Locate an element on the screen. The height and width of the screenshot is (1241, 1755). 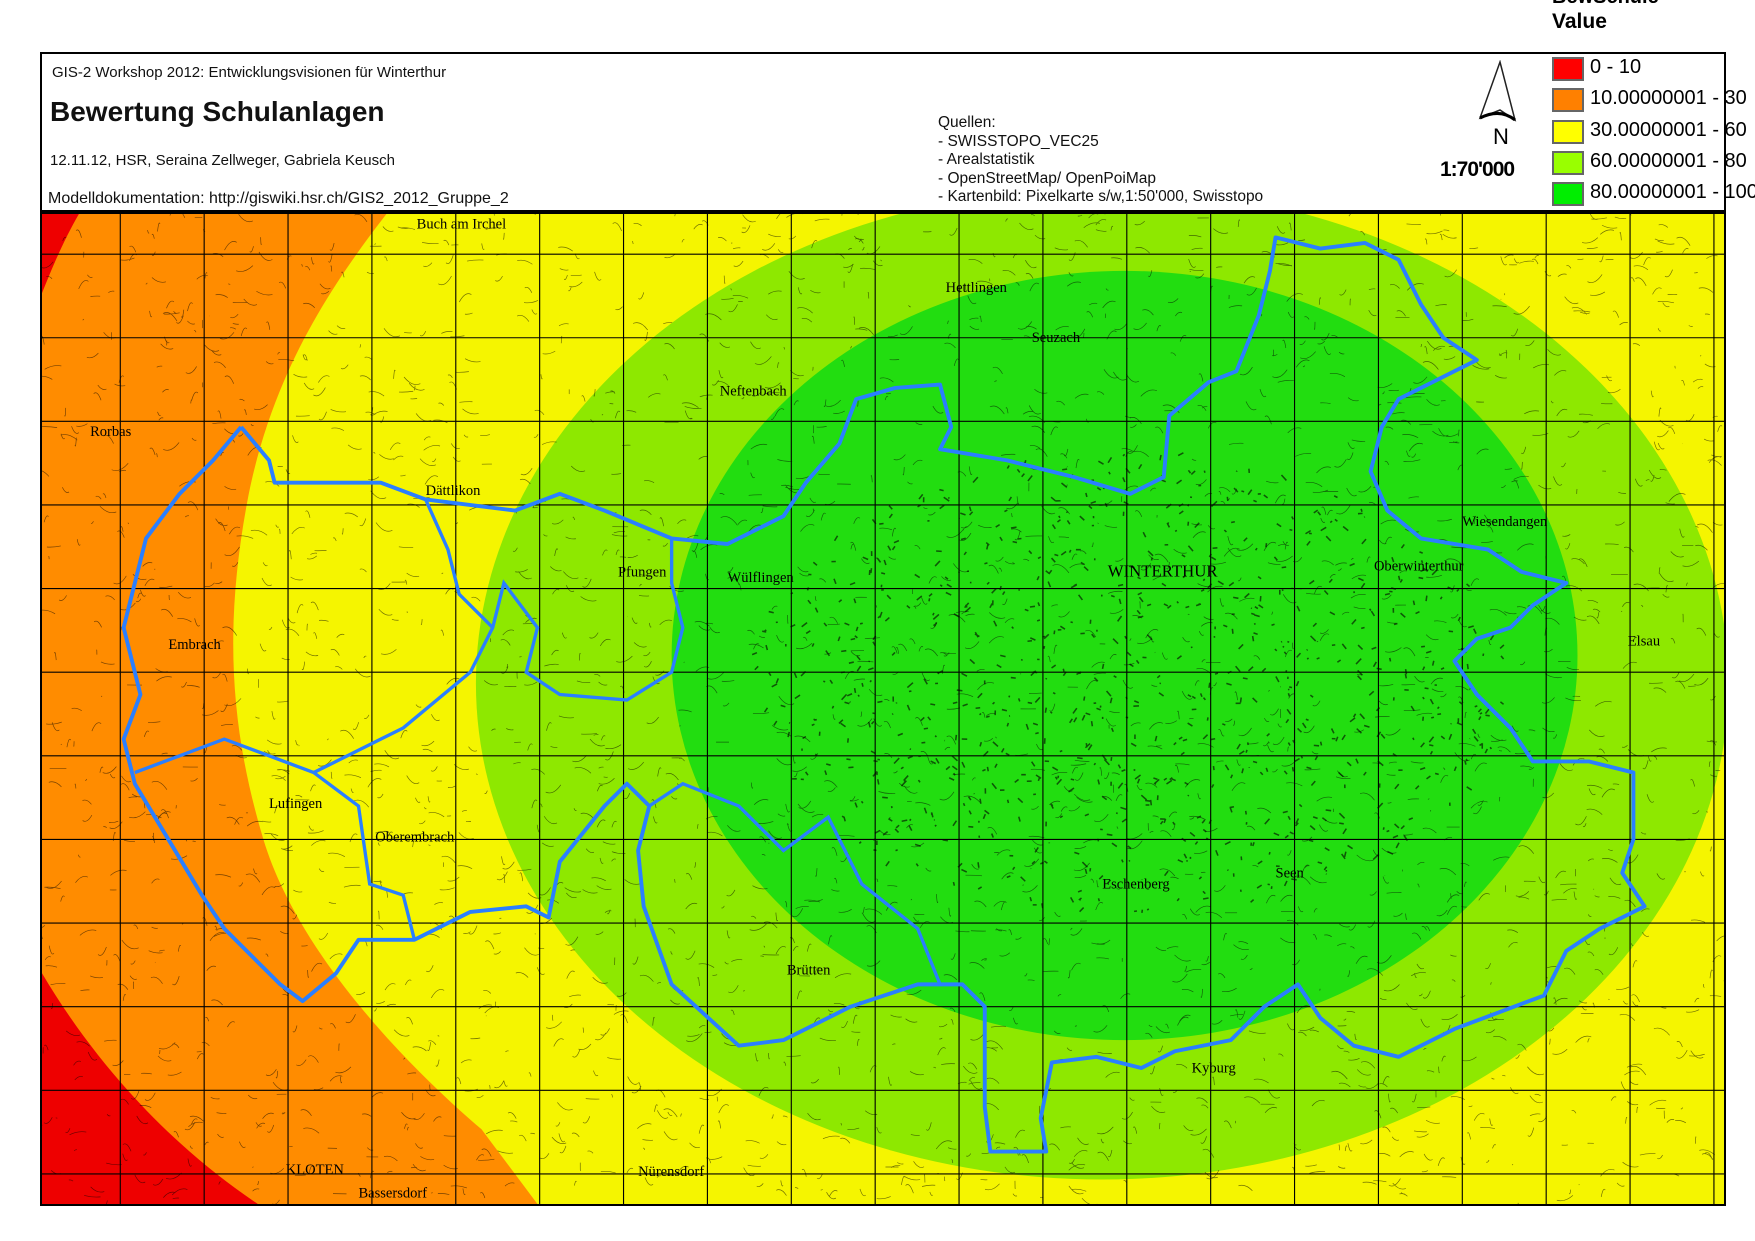
place-label: Seuzach is located at coordinates (1056, 338).